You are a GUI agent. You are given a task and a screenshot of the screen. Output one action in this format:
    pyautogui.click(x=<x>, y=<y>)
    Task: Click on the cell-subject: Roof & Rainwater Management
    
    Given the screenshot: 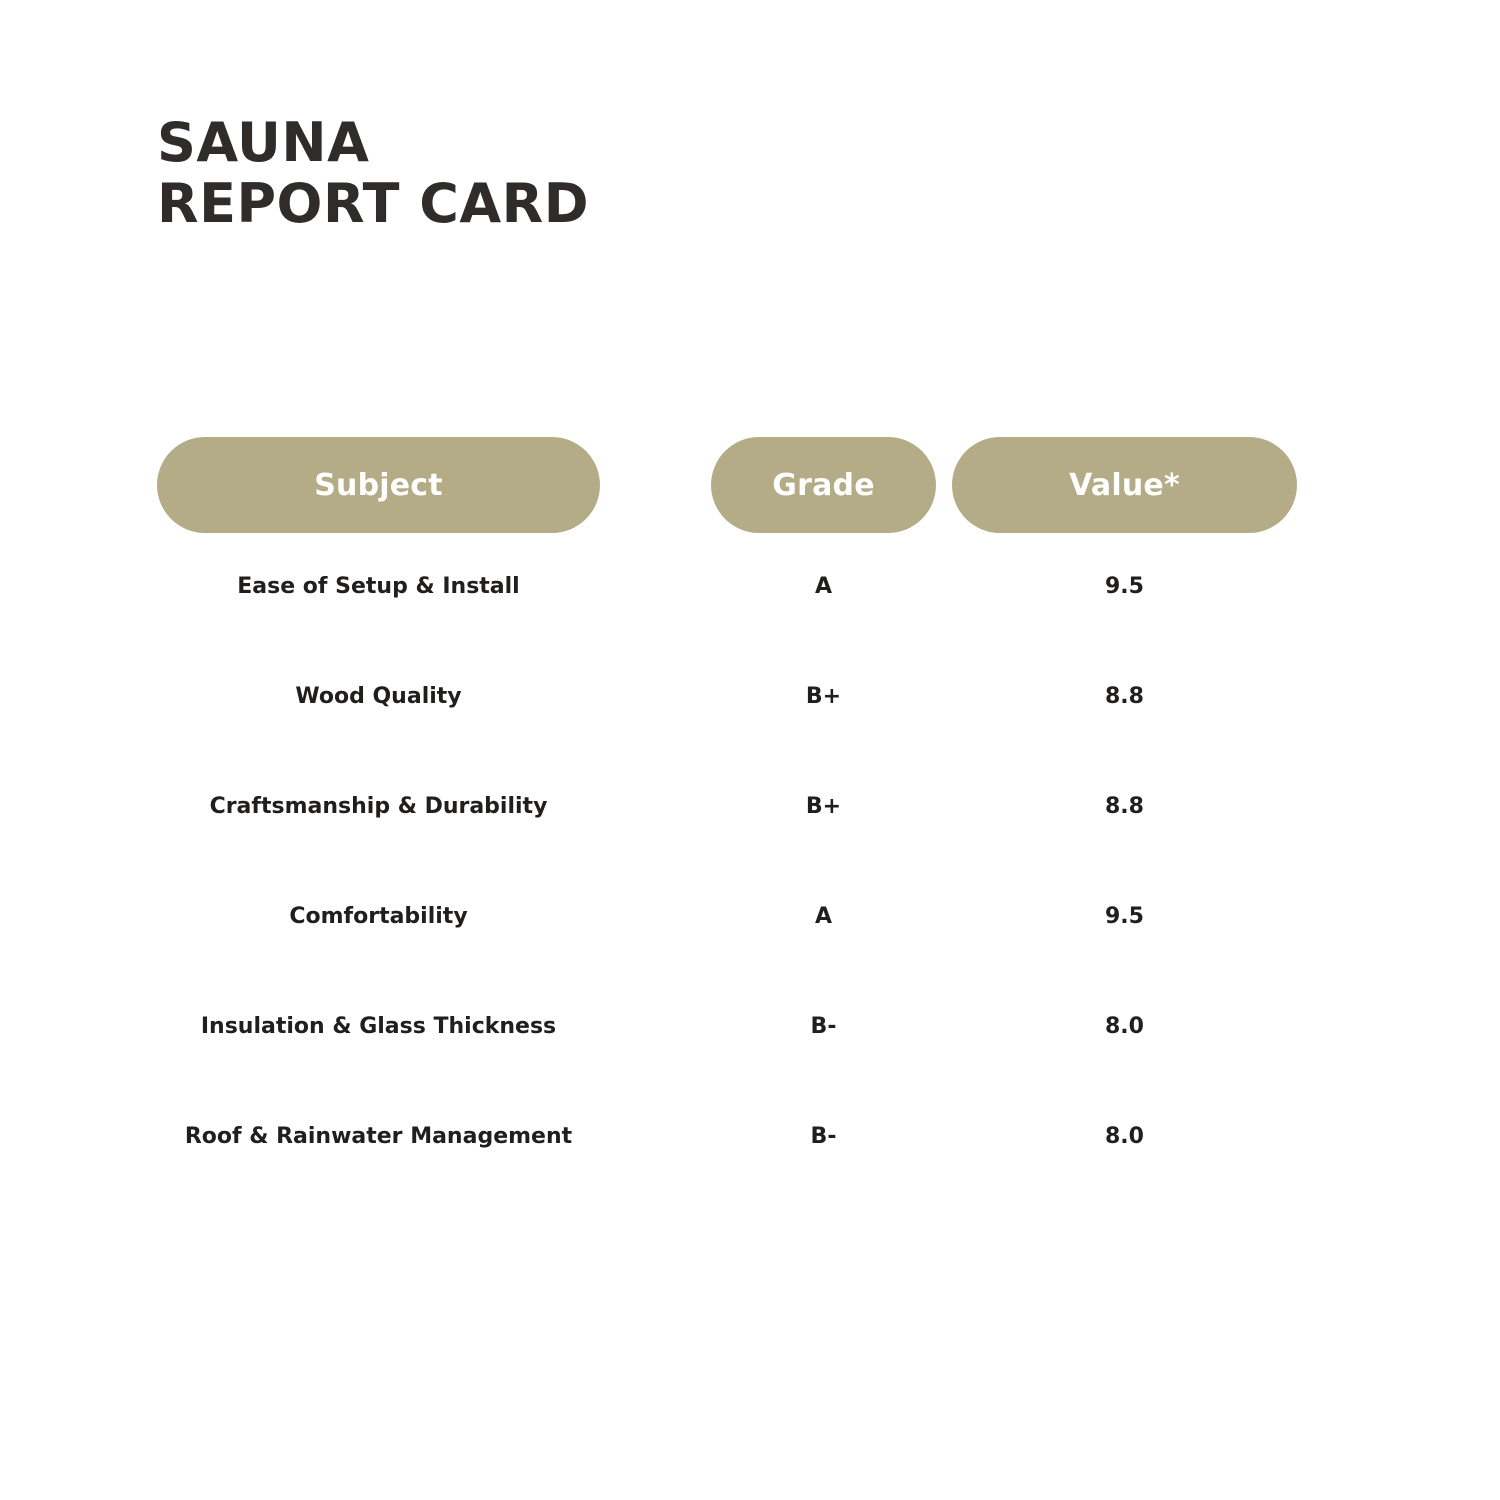 What is the action you would take?
    pyautogui.click(x=378, y=1136)
    